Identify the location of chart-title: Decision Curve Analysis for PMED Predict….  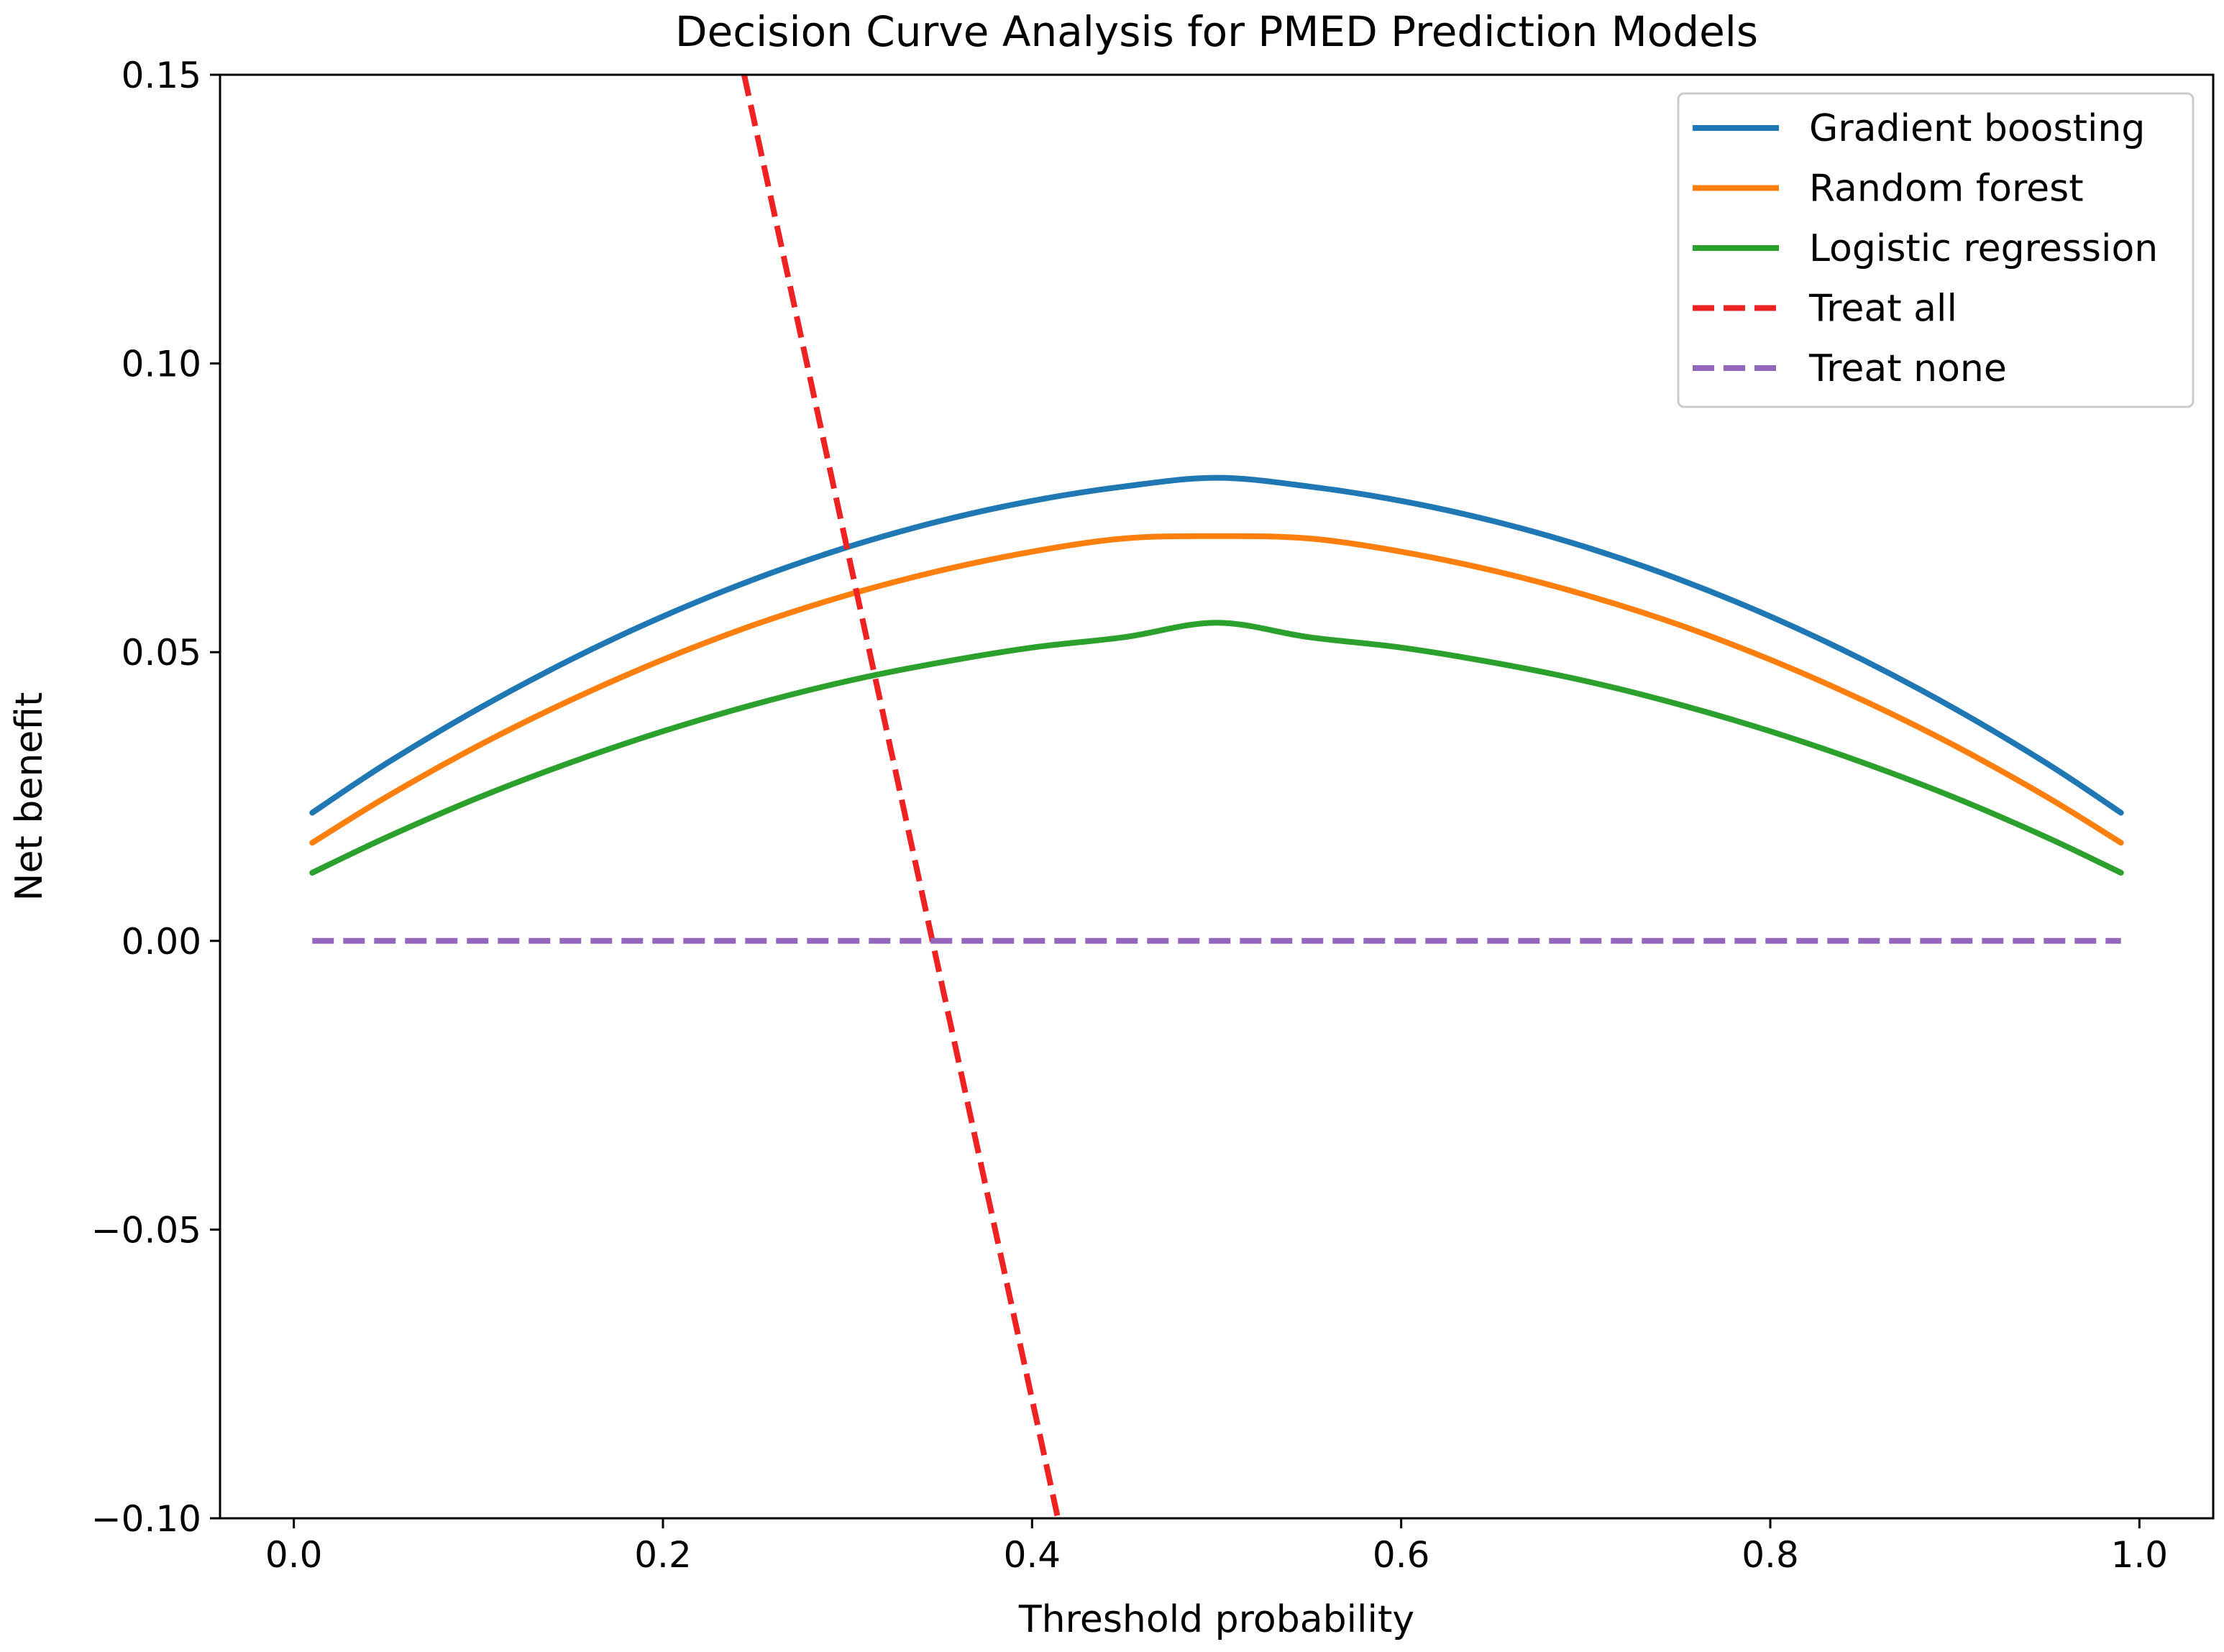
(1217, 31).